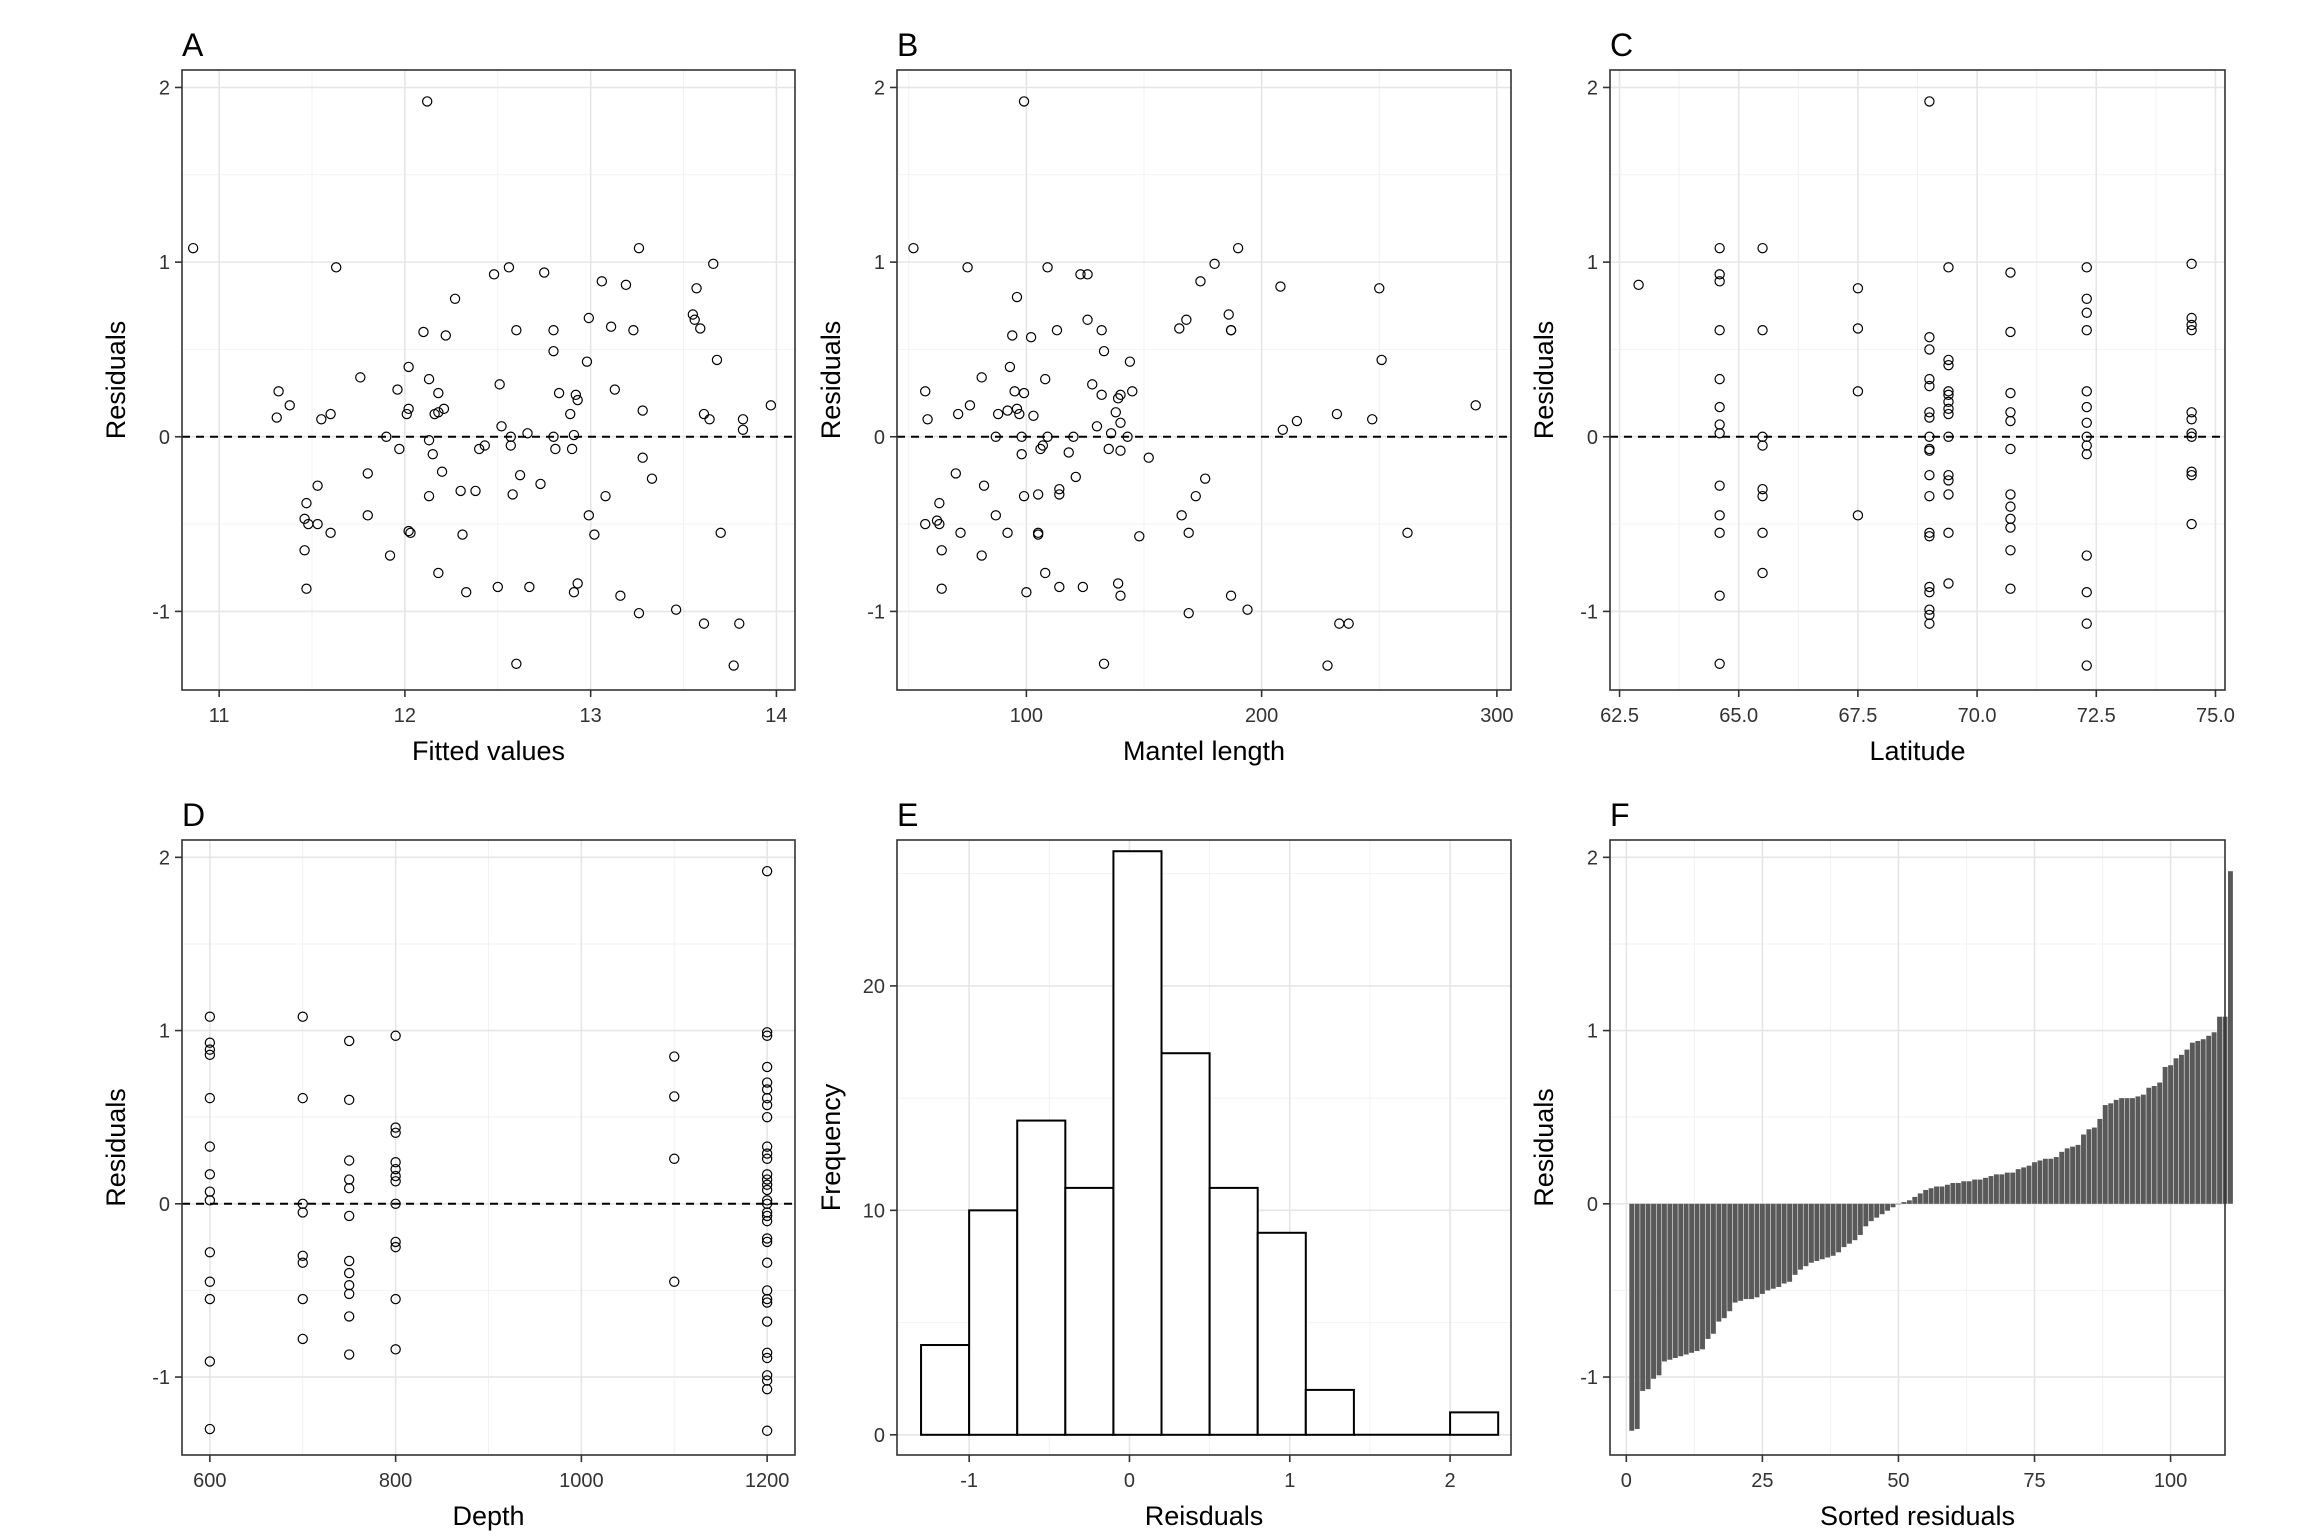 This screenshot has height=1536, width=2304. What do you see at coordinates (164, 88) in the screenshot?
I see `y-tick-label: 2` at bounding box center [164, 88].